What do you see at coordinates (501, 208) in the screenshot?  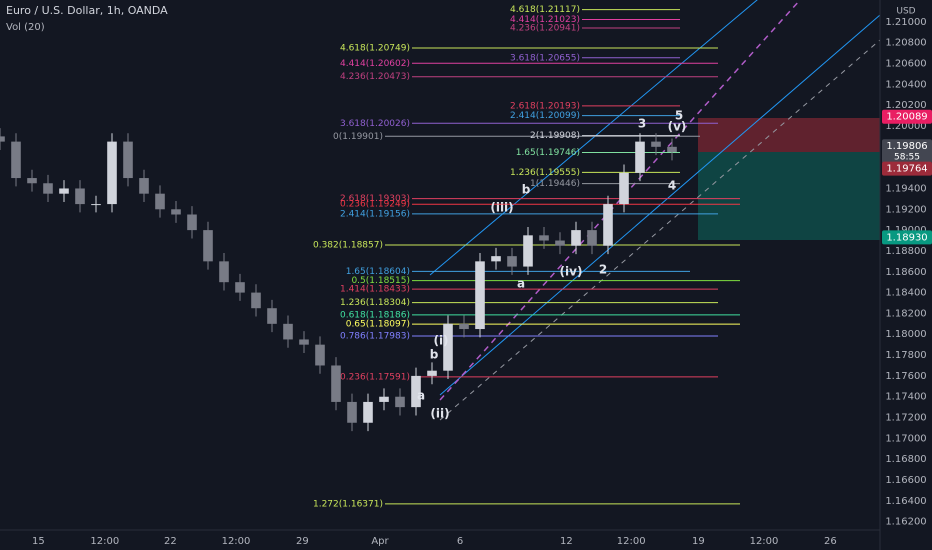 I see `wave-label: (iii)` at bounding box center [501, 208].